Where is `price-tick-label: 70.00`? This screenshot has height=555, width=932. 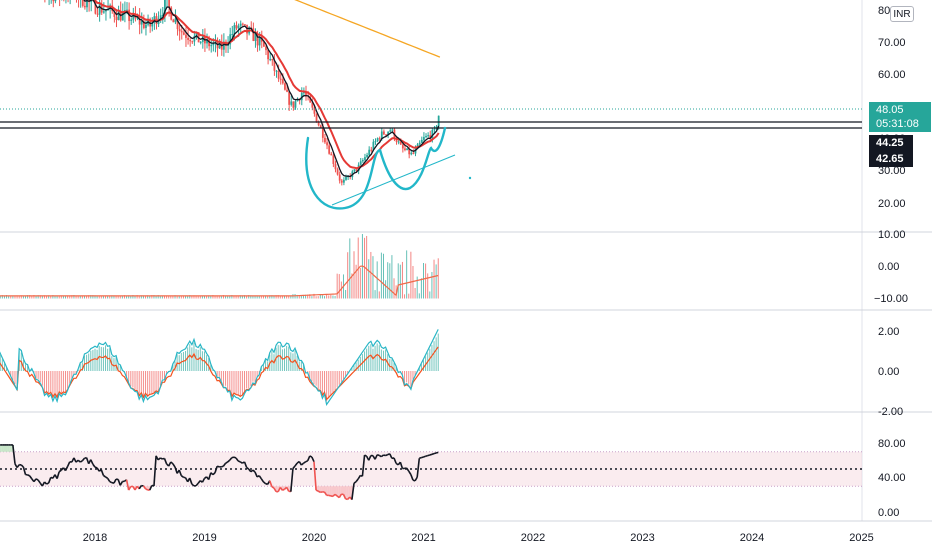 price-tick-label: 70.00 is located at coordinates (892, 43).